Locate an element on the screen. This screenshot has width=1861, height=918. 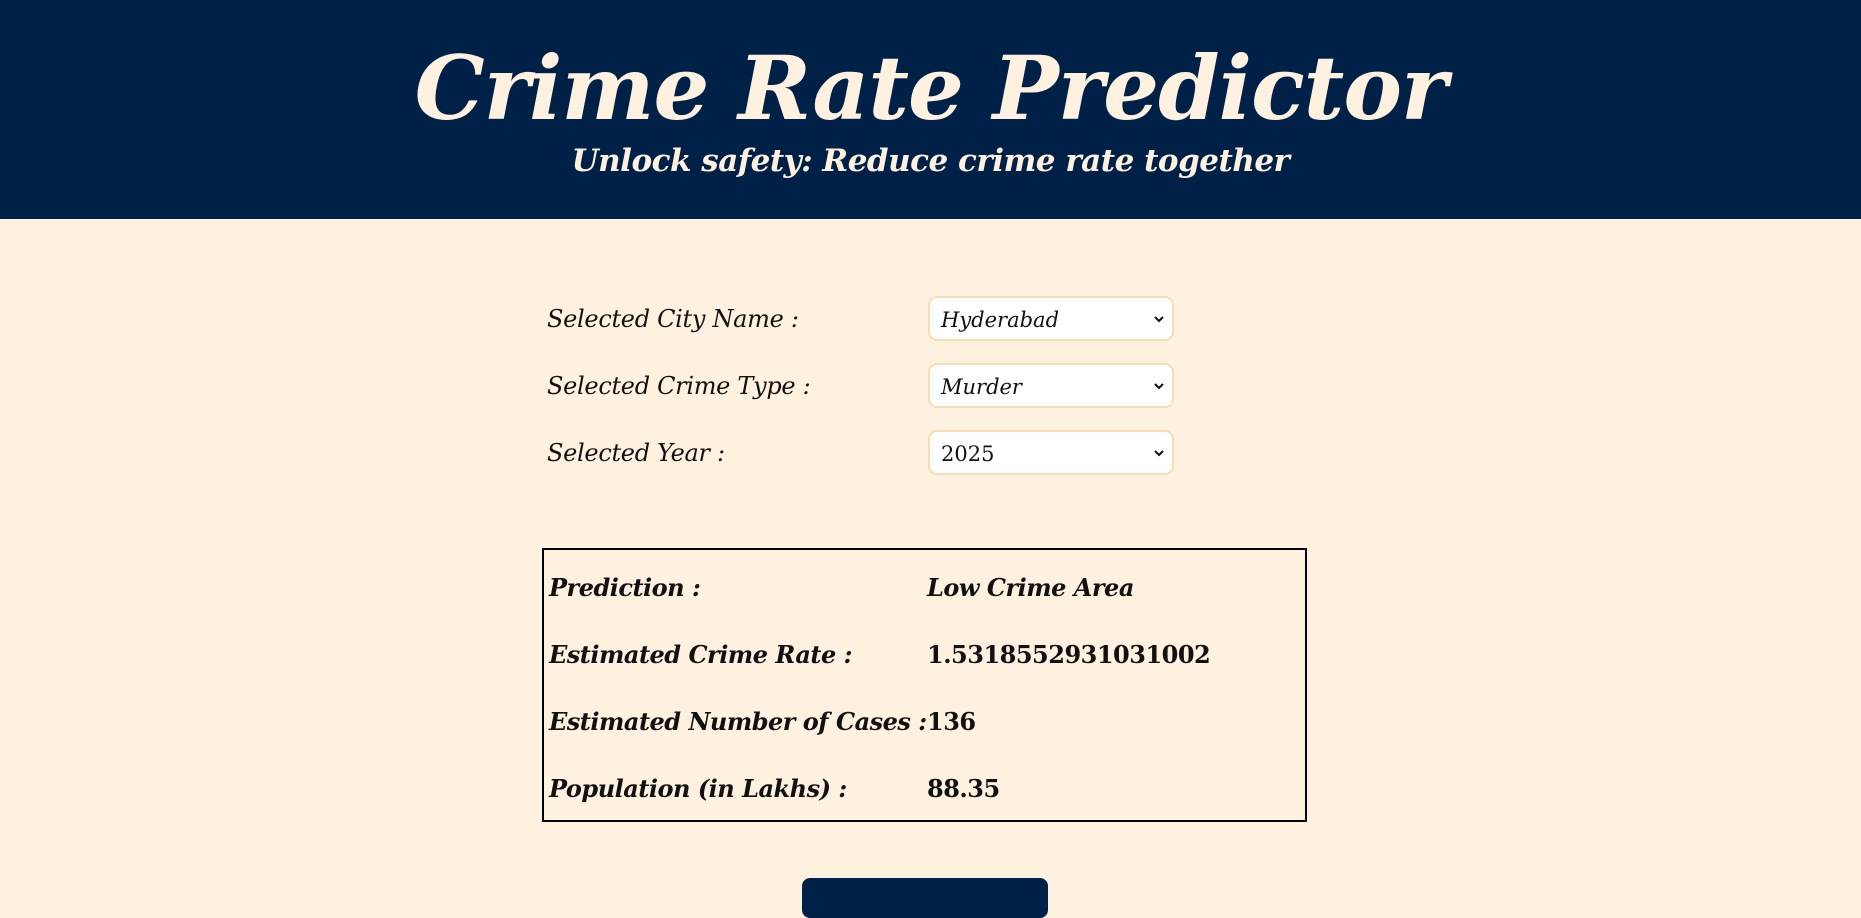
prediction-row: Prediction : Low Crime Area is located at coordinates (924, 590).